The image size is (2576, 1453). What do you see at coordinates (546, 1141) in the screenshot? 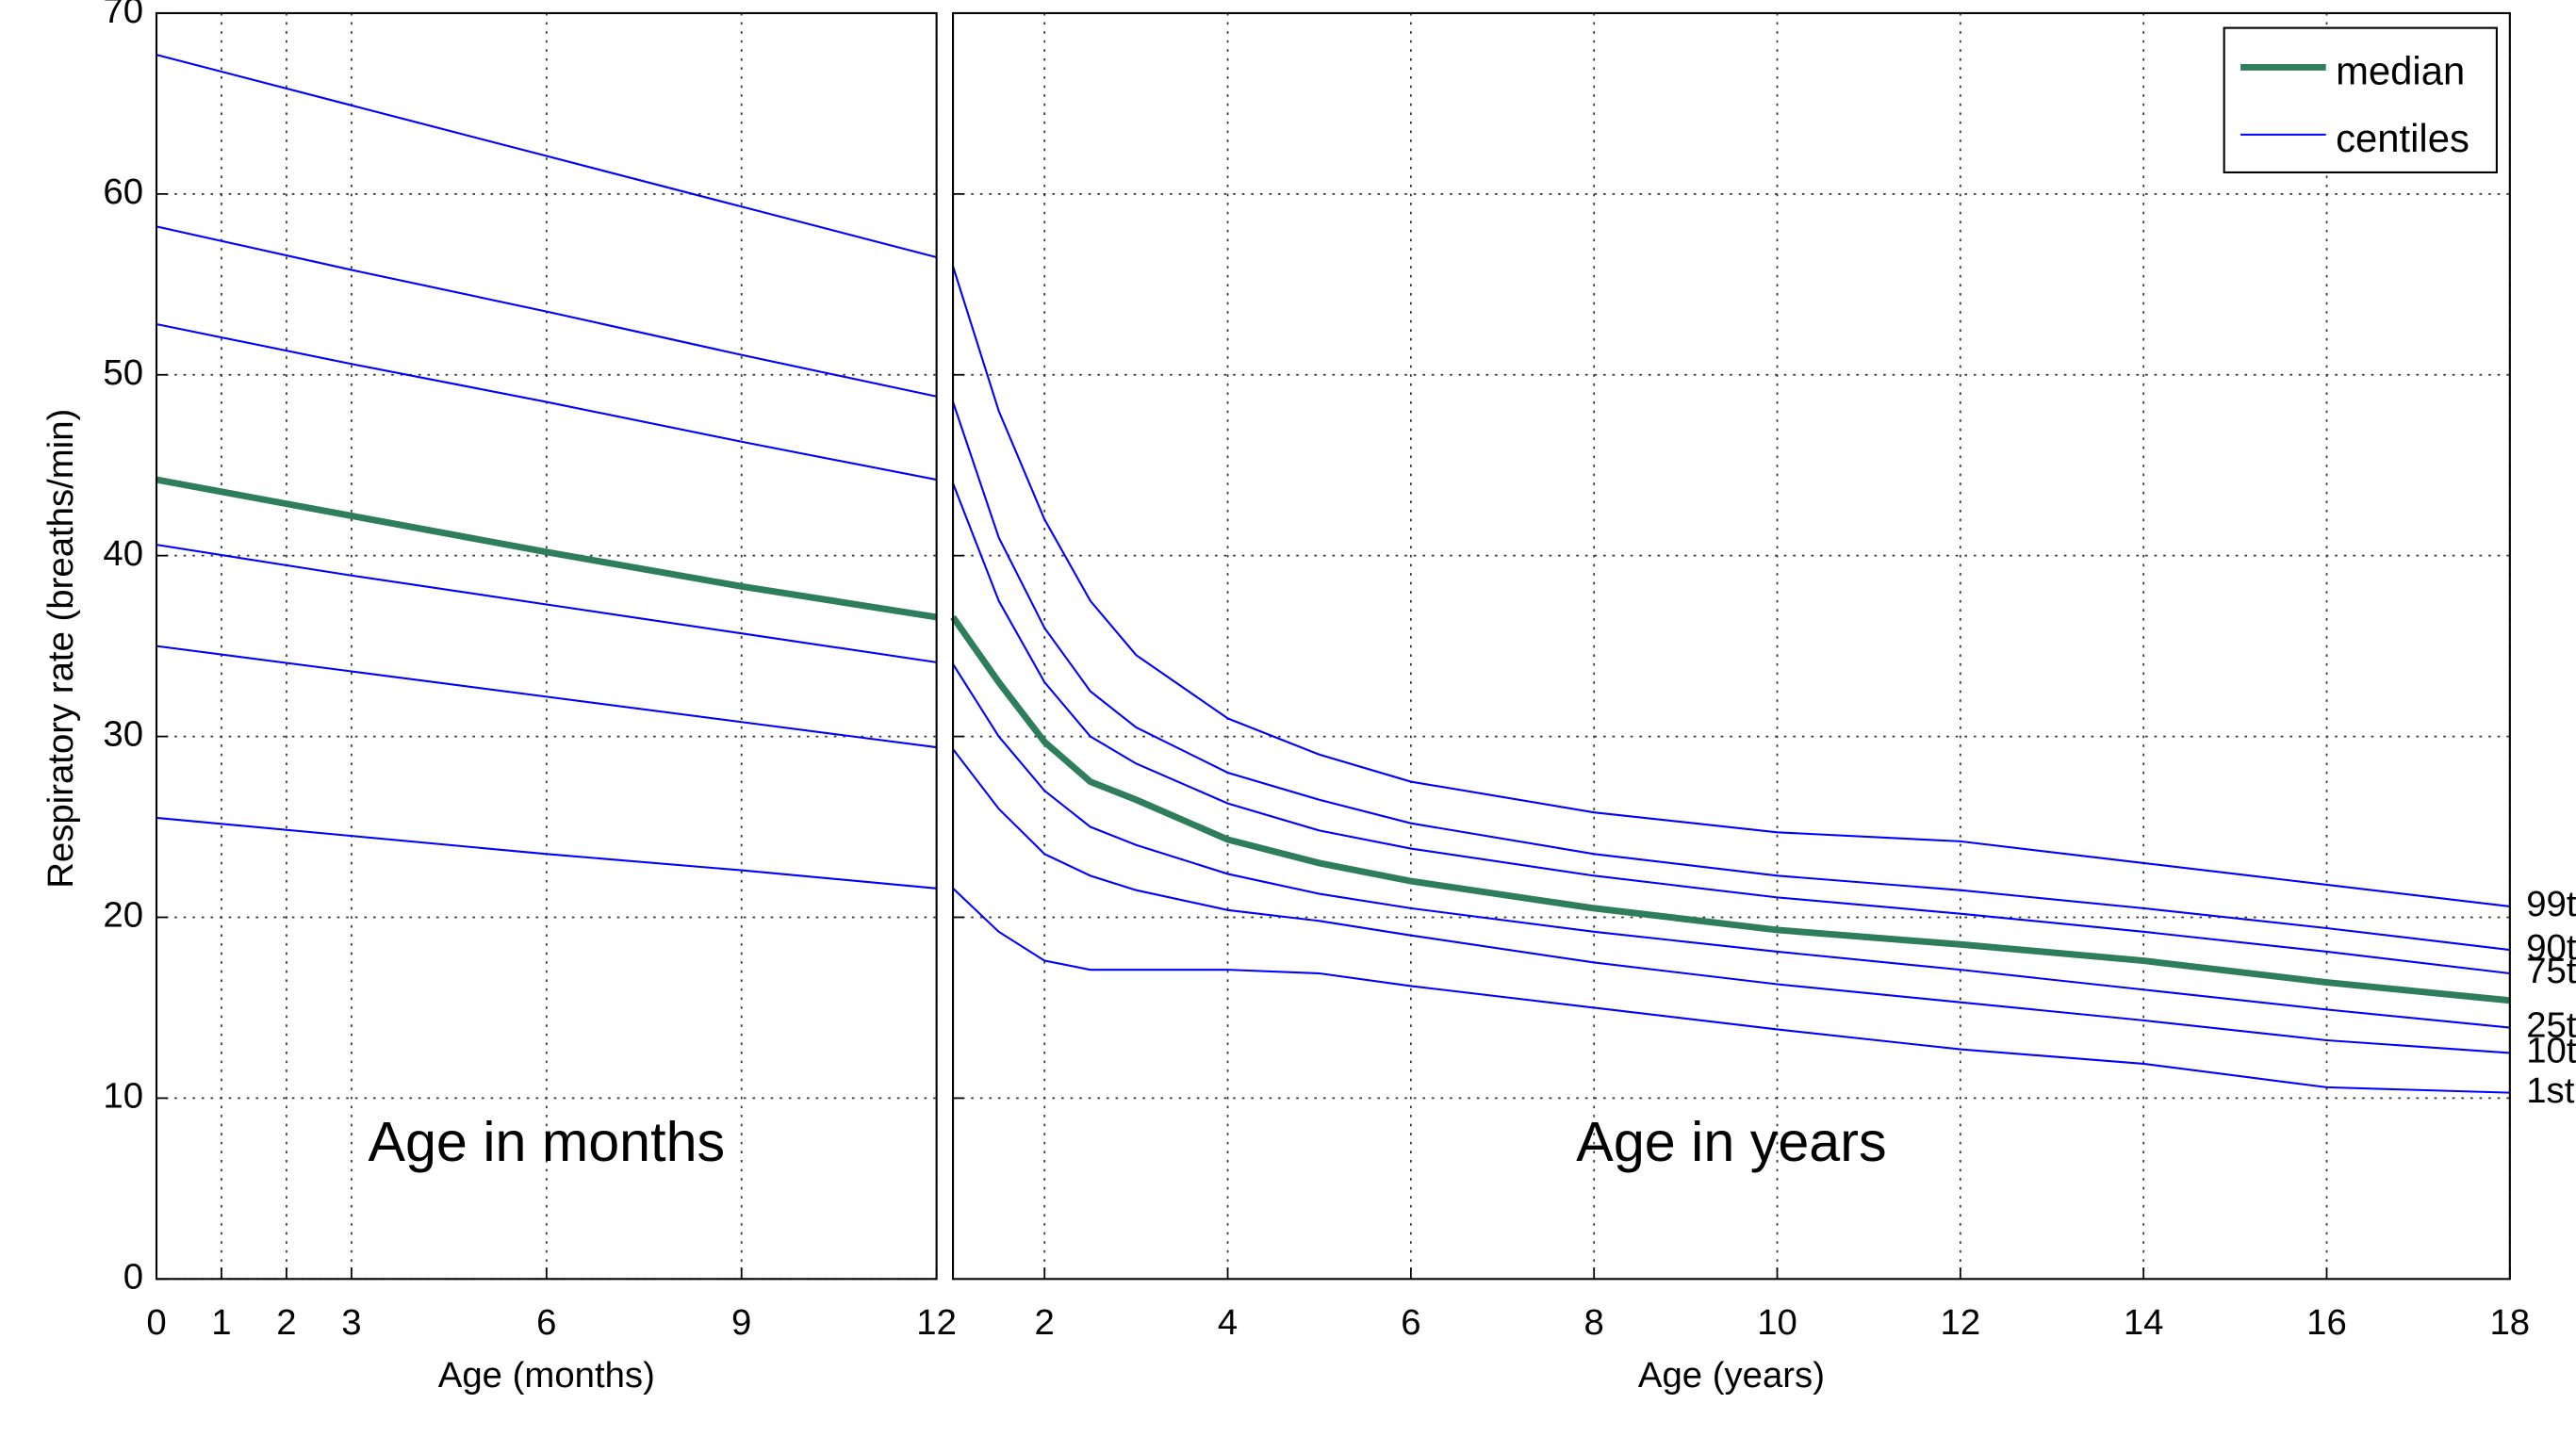
I see `annotation: Age in months` at bounding box center [546, 1141].